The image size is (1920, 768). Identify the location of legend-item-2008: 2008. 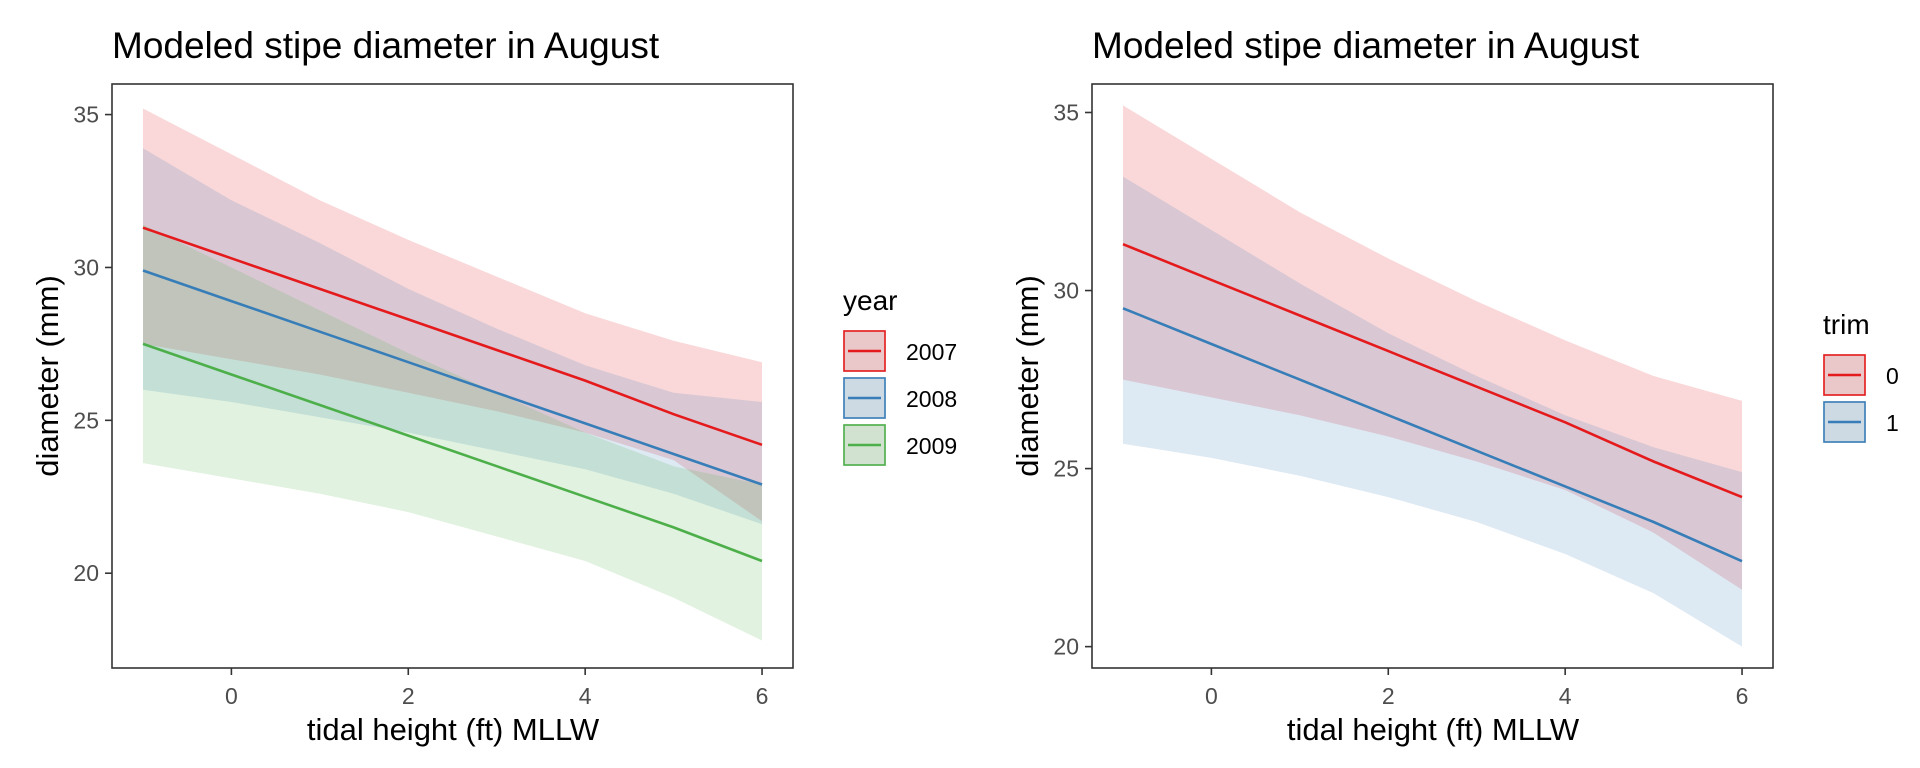
(900, 398).